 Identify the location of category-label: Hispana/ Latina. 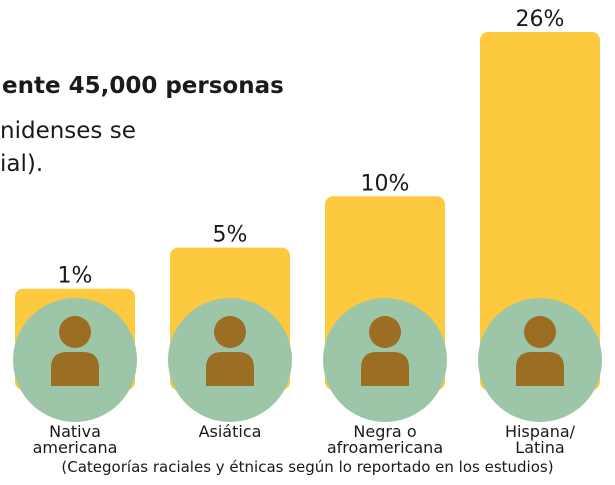
(540, 439).